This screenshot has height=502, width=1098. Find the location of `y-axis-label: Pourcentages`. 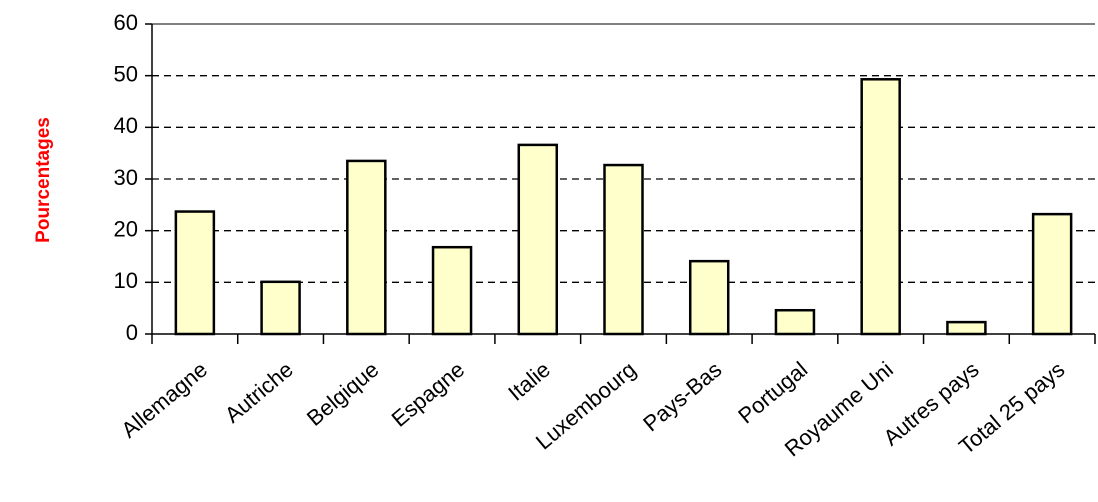

y-axis-label: Pourcentages is located at coordinates (43, 180).